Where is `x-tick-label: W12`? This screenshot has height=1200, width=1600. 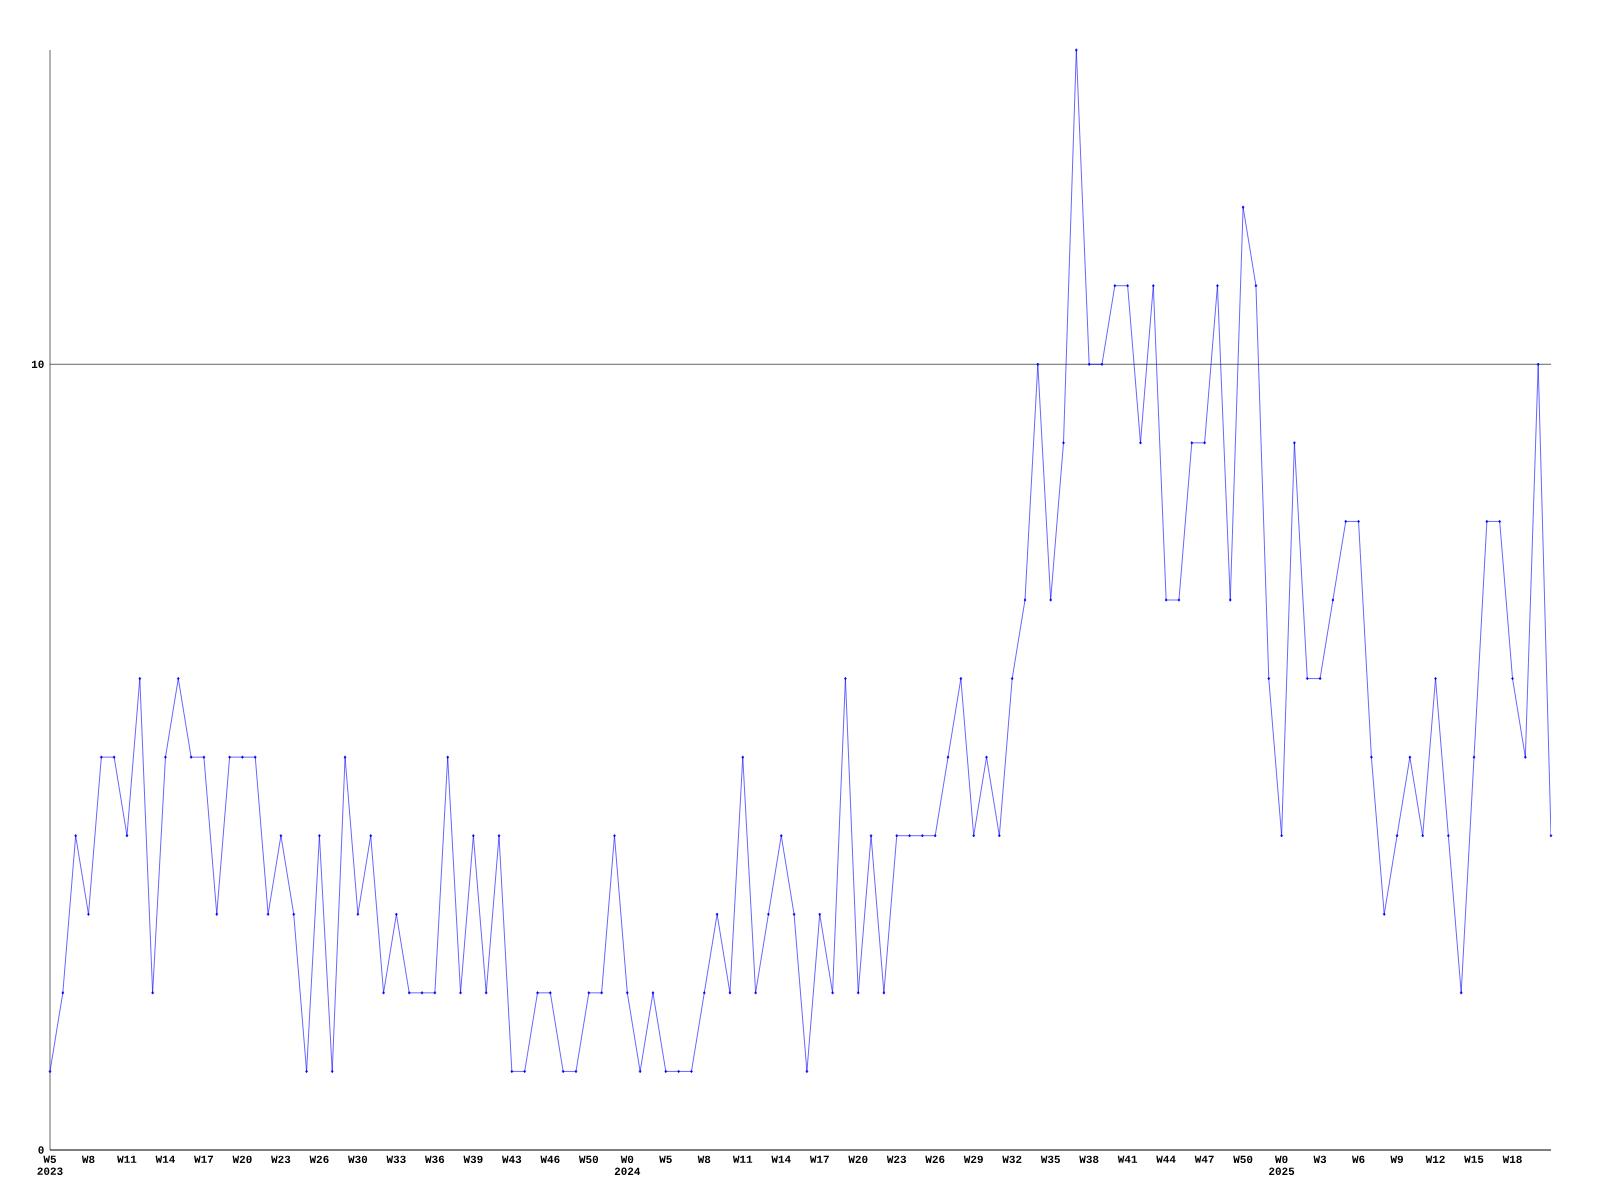 x-tick-label: W12 is located at coordinates (1435, 1159).